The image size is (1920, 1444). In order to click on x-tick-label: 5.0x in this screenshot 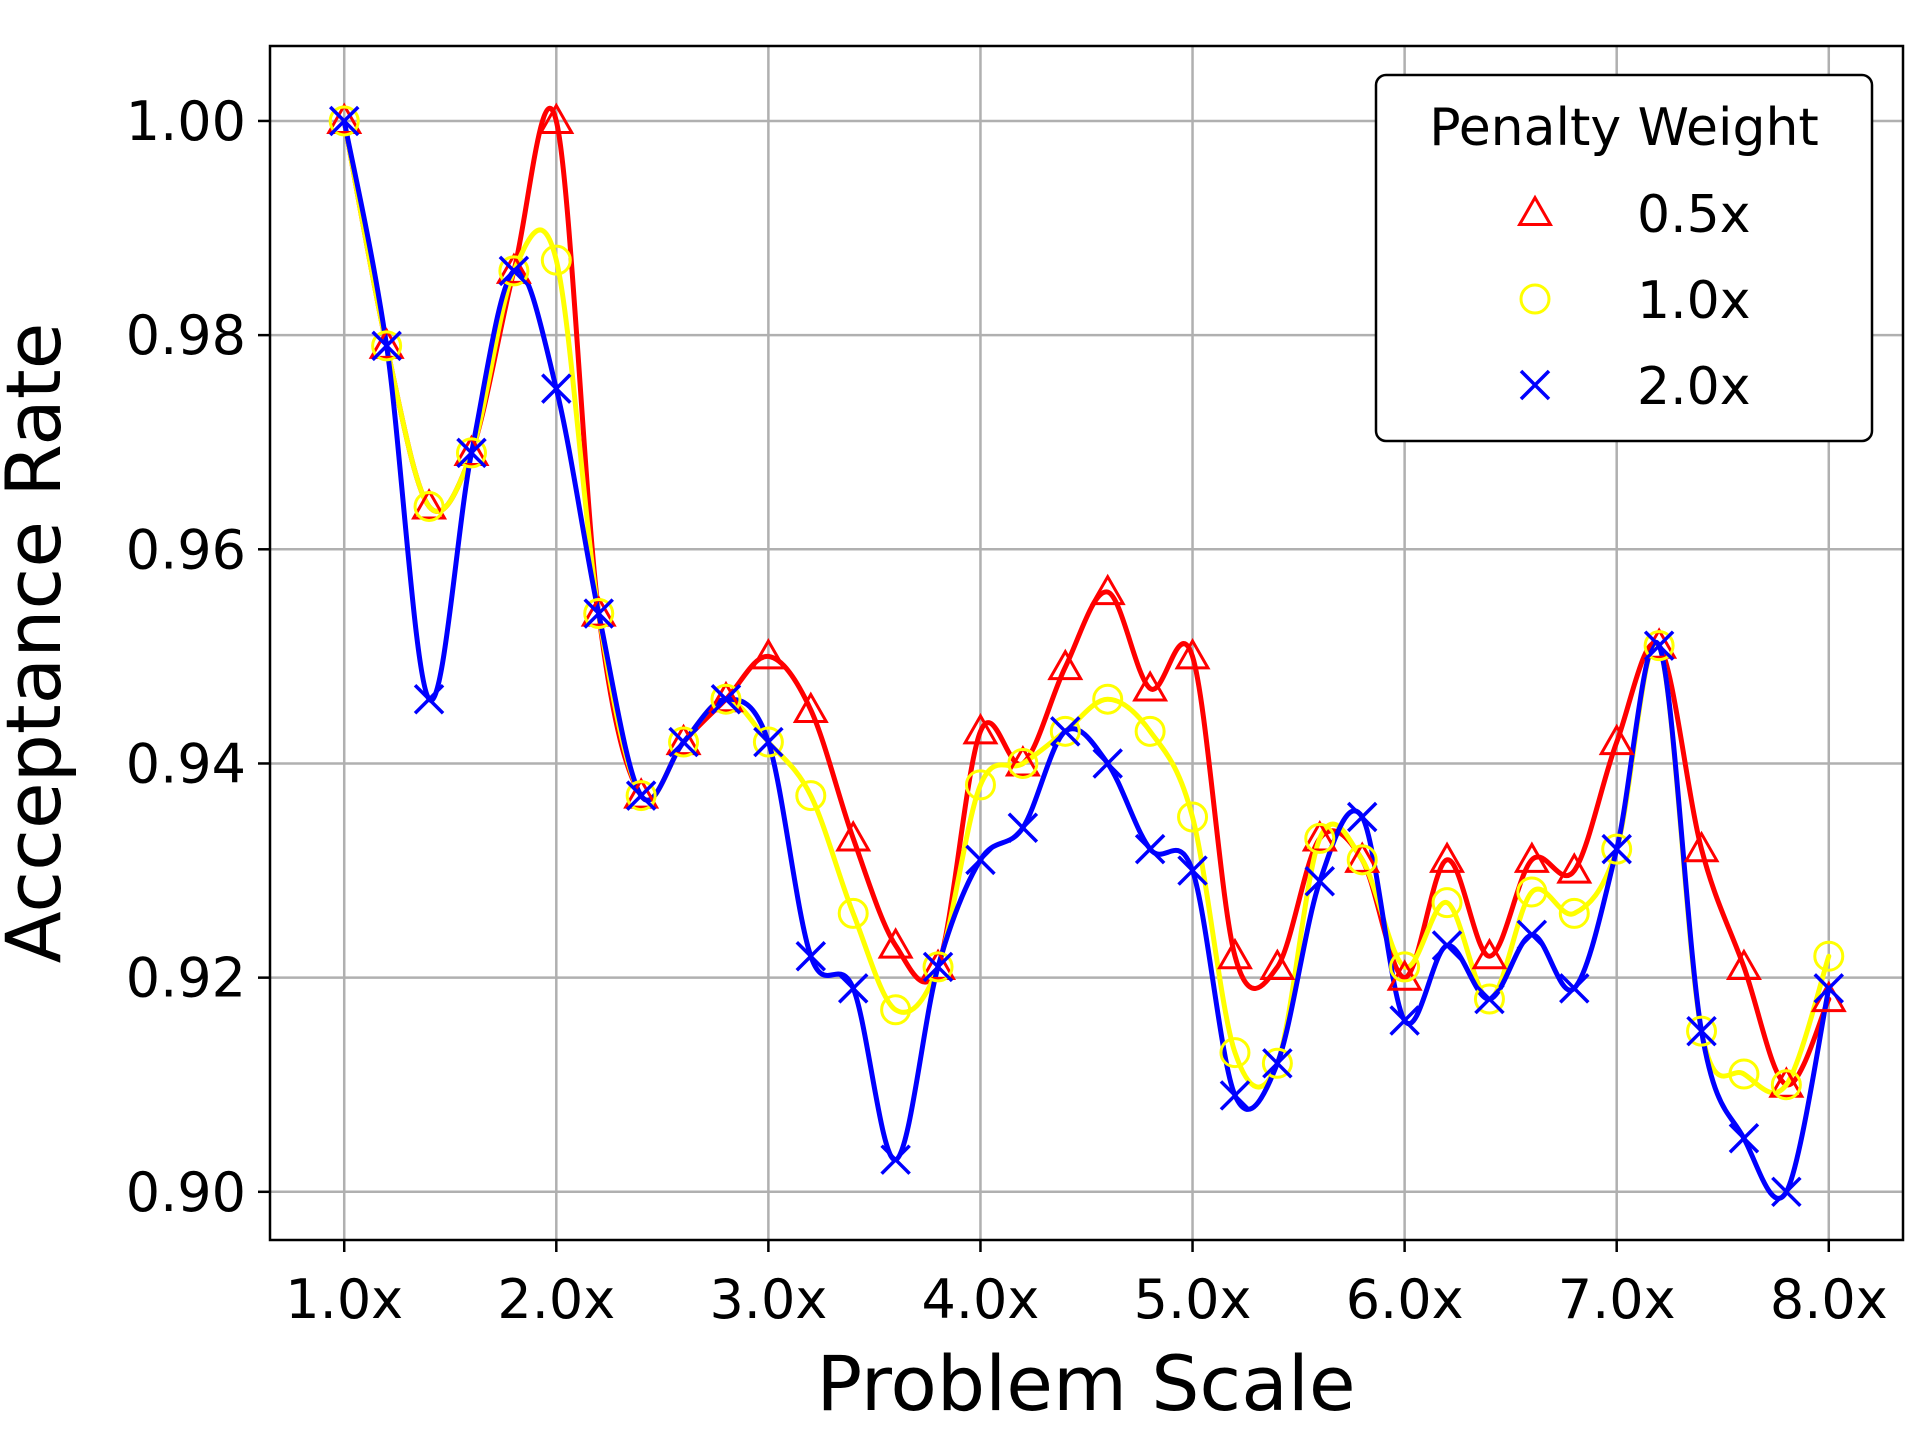, I will do `click(1193, 1299)`.